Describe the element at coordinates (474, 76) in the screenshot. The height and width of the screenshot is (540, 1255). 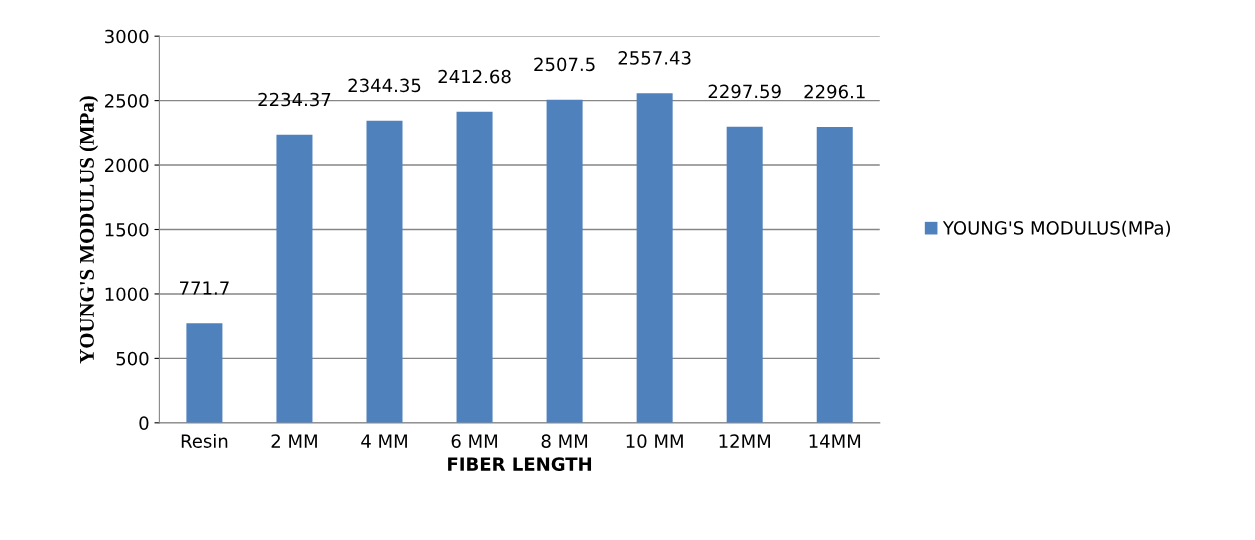
I see `data-label: 2412.68` at that location.